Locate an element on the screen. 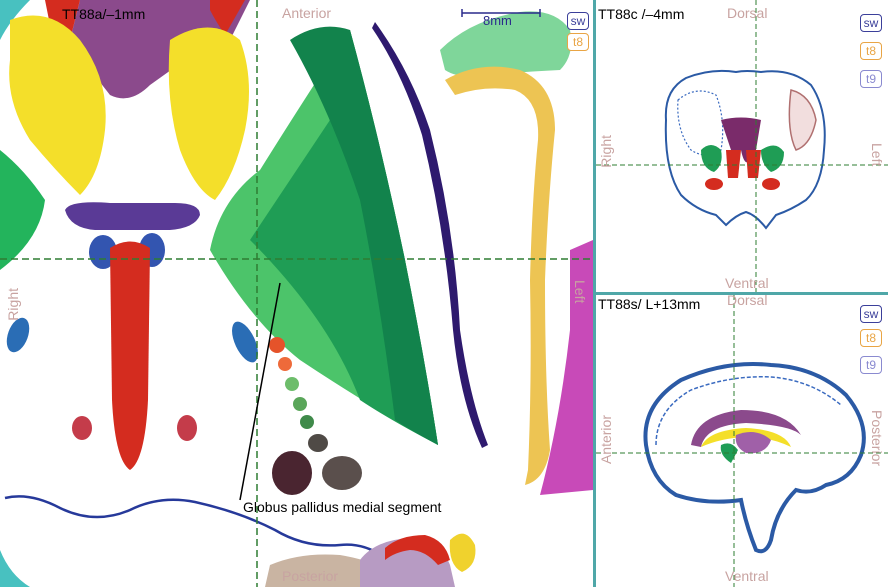  horizontal-divider is located at coordinates (742, 293).